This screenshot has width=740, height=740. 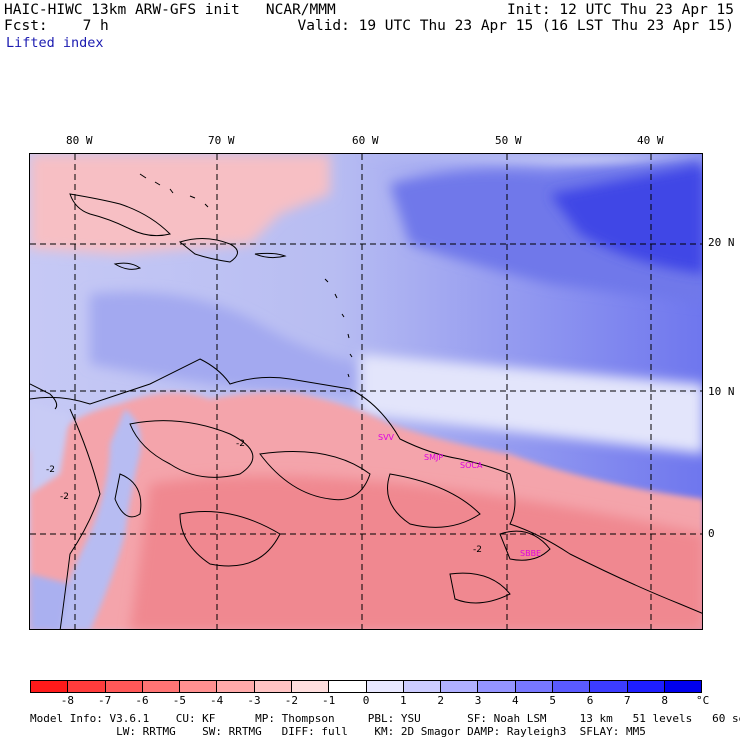 I want to click on colorbar-tick-label: -1, so click(x=329, y=700).